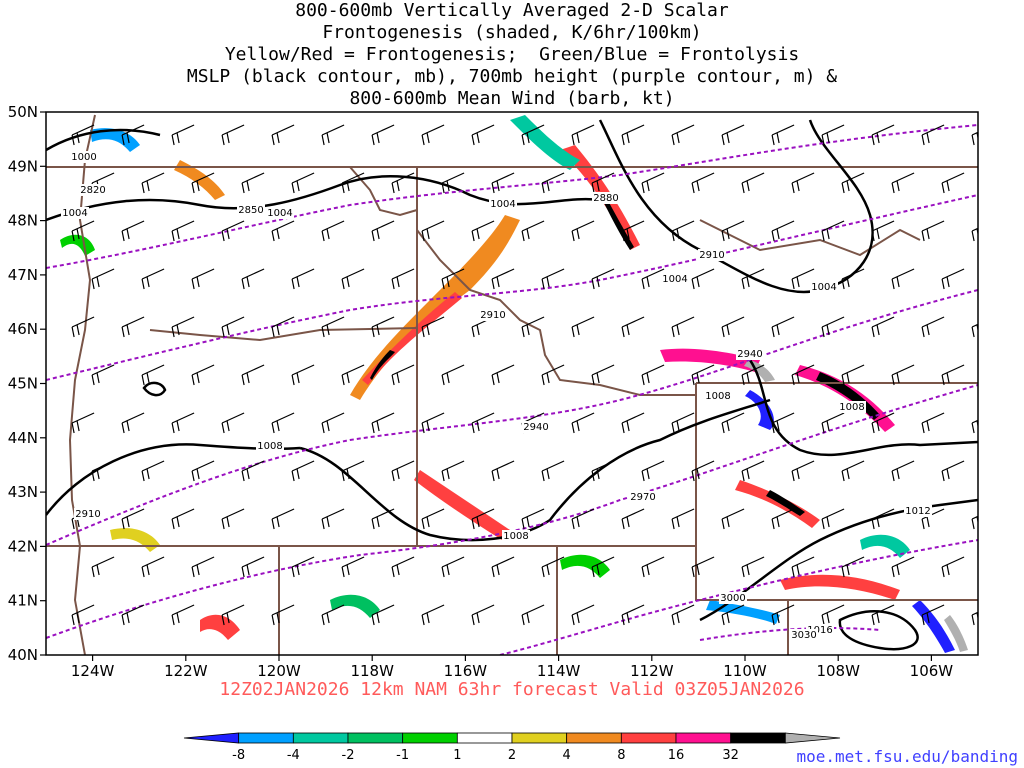  I want to click on lon-tick-label: 116W, so click(466, 671).